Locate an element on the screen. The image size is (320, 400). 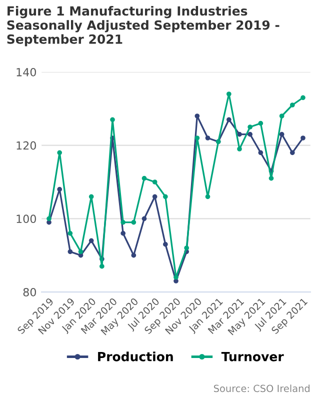
source-note: Source: CSO Ireland is located at coordinates (262, 388).